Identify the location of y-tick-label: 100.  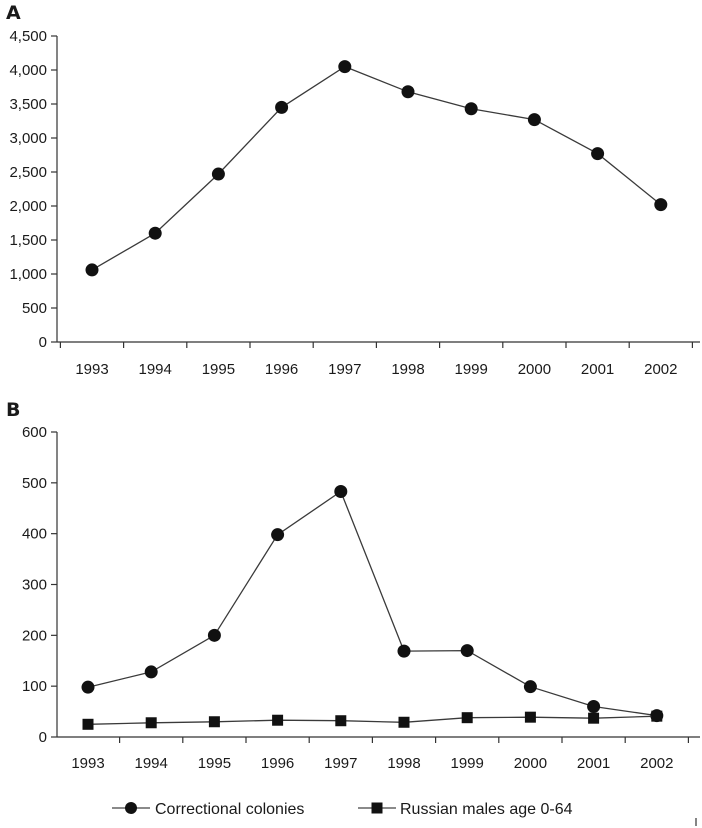
(34, 686).